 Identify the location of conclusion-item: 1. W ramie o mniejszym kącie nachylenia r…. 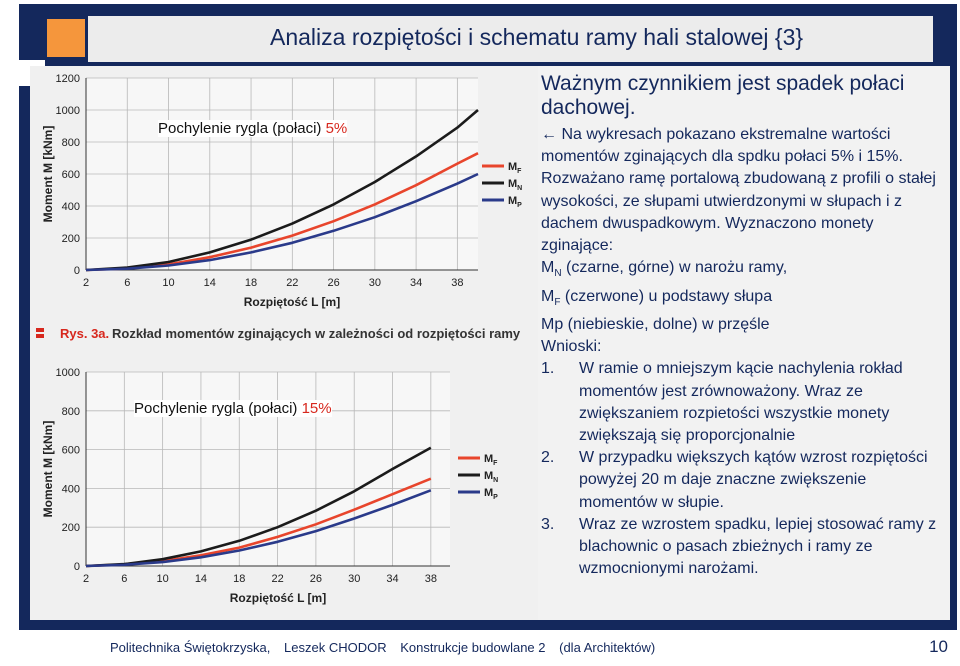
(743, 402).